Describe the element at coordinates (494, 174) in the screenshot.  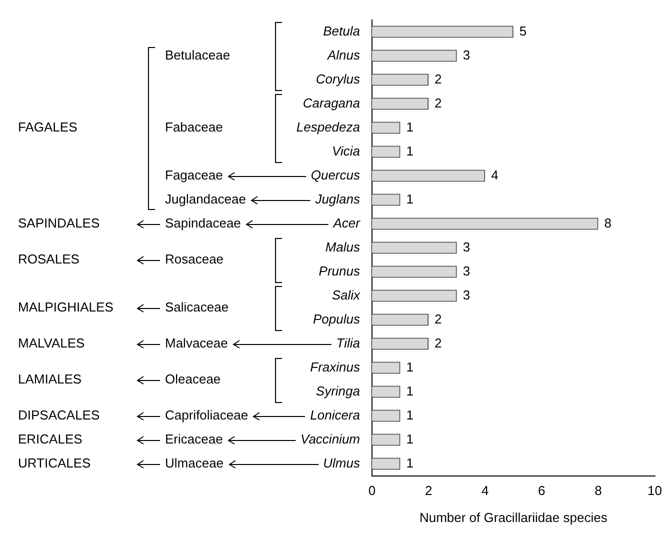
I see `data-label: 4` at that location.